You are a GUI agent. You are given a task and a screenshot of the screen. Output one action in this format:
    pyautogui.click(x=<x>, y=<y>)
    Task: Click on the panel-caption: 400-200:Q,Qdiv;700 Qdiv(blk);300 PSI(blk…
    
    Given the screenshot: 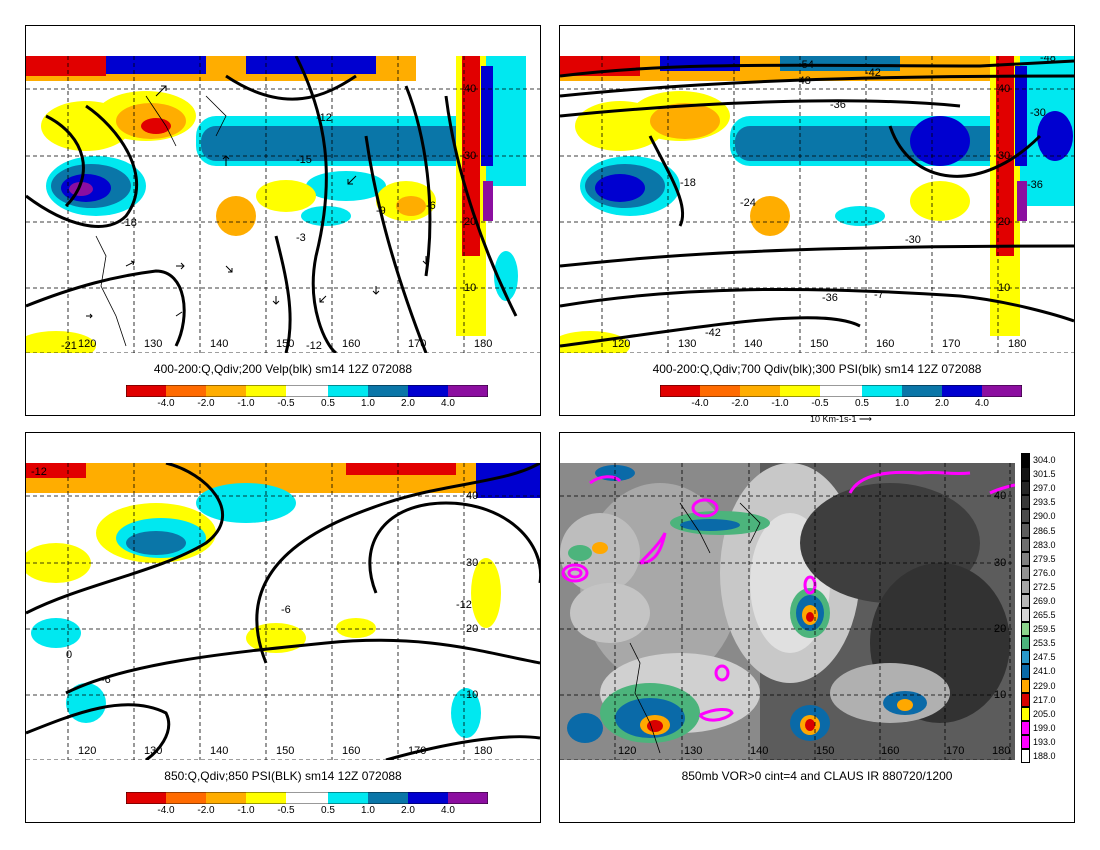 What is the action you would take?
    pyautogui.click(x=817, y=369)
    